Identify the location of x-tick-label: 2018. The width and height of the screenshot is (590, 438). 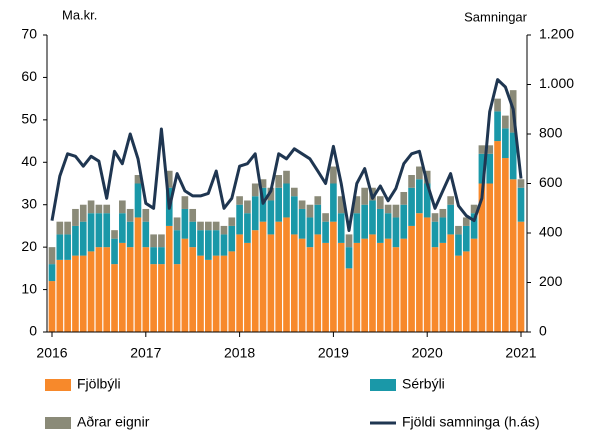
(239, 353).